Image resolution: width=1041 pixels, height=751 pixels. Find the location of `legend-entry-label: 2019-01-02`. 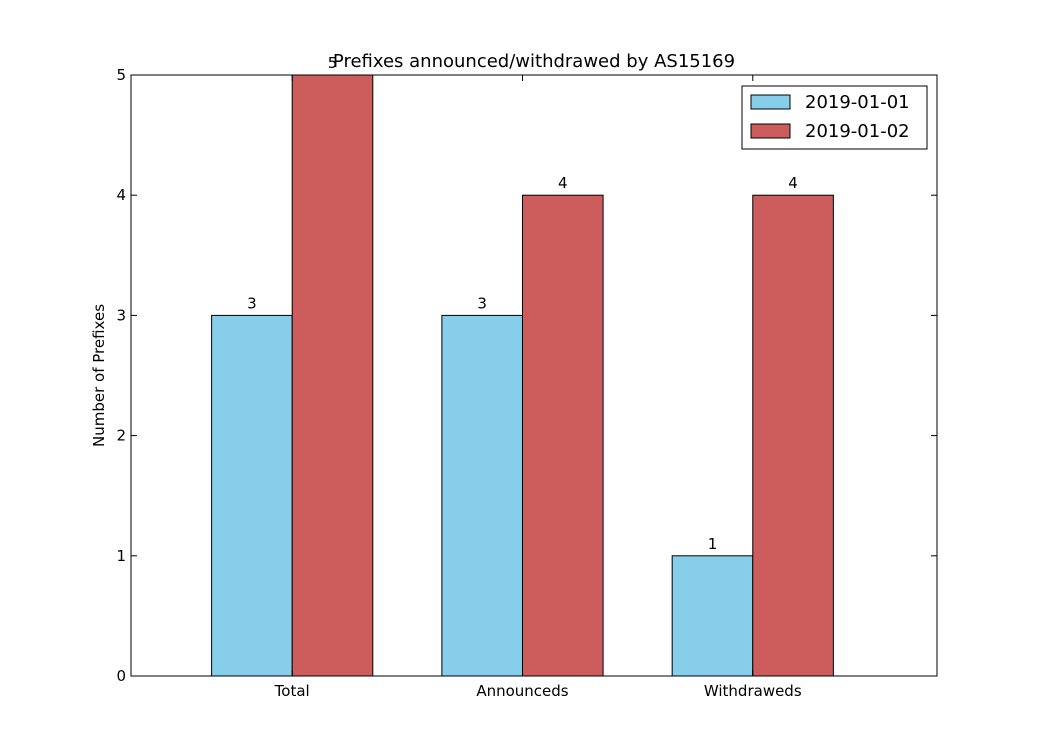

legend-entry-label: 2019-01-02 is located at coordinates (857, 131).